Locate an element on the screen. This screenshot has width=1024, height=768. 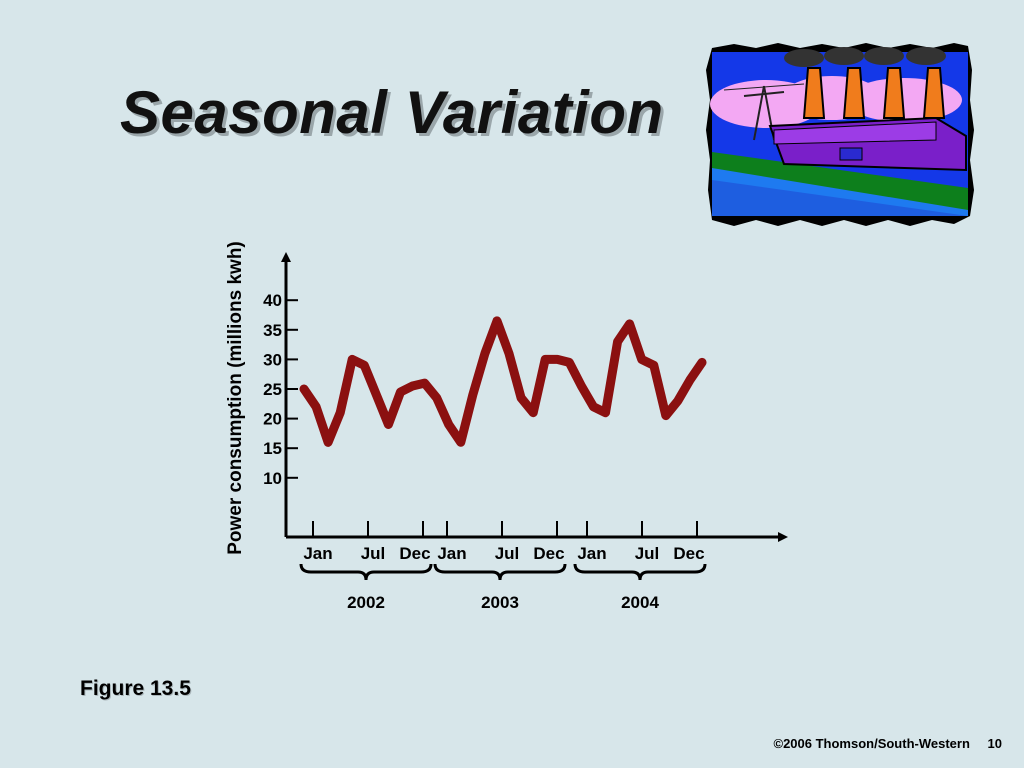
y-tick-label: 30 is located at coordinates (272, 359).